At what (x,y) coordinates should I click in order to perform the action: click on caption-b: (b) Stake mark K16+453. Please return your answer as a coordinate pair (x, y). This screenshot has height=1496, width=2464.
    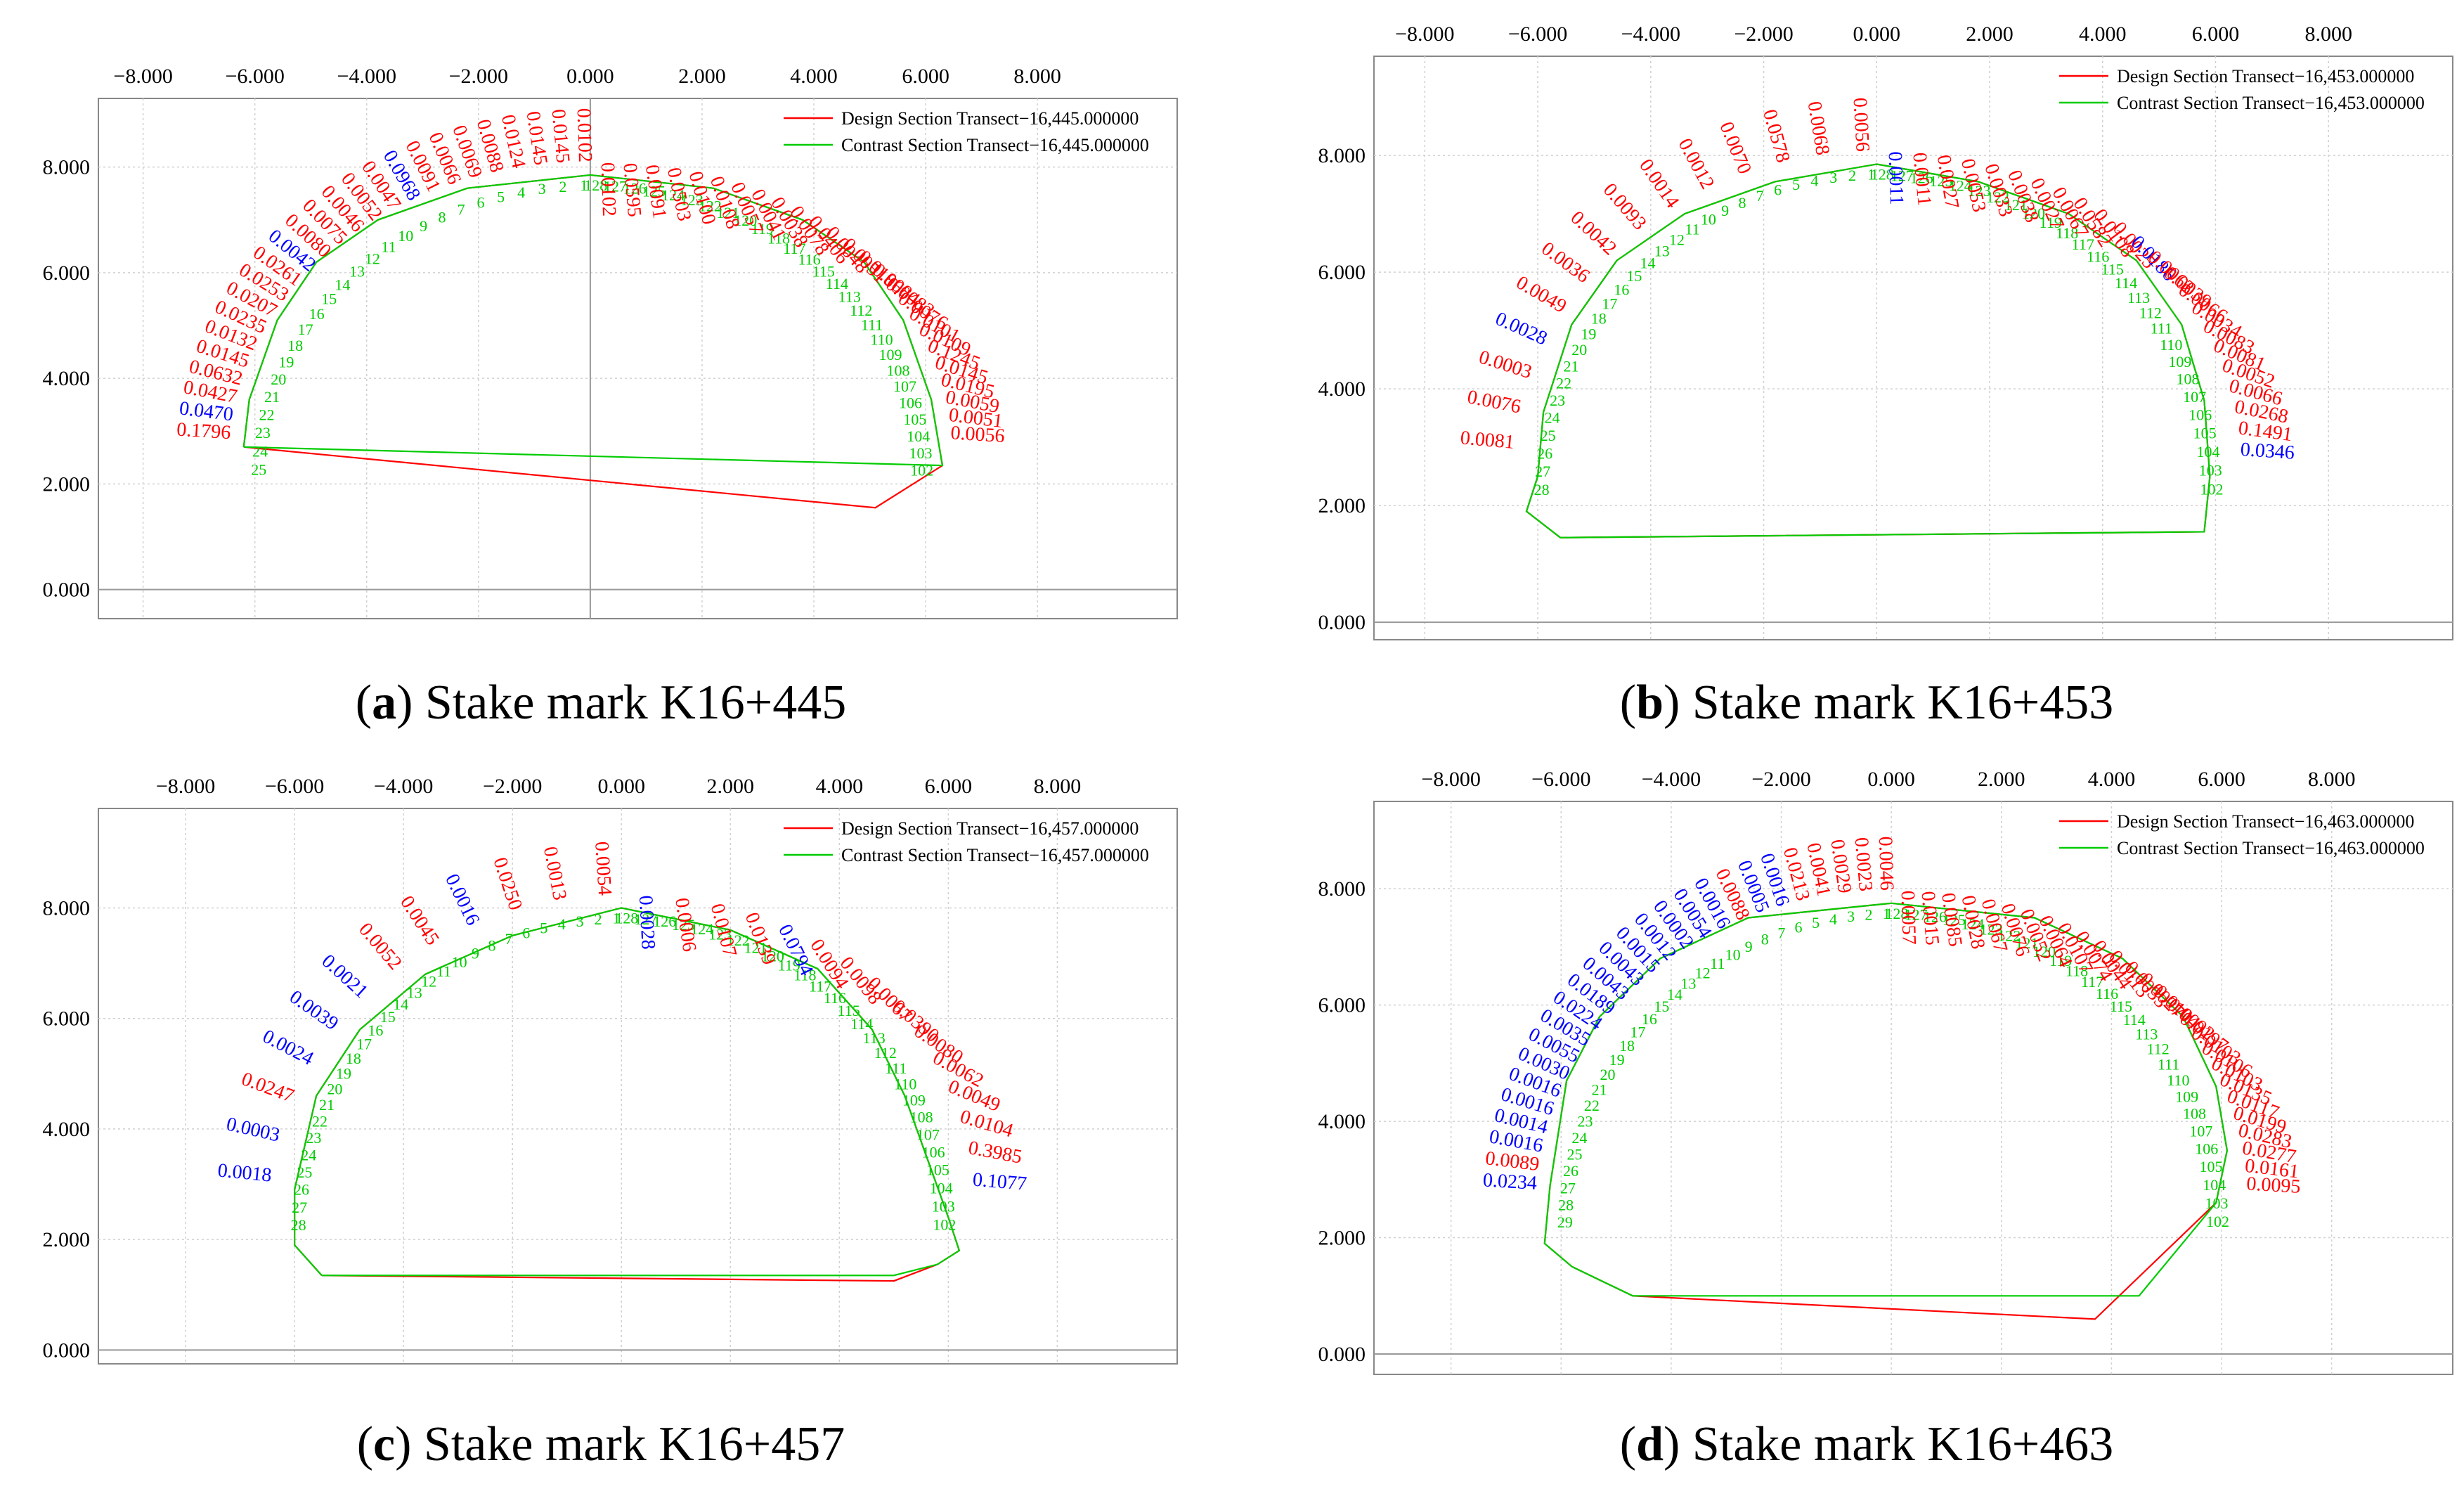
    Looking at the image, I should click on (1867, 703).